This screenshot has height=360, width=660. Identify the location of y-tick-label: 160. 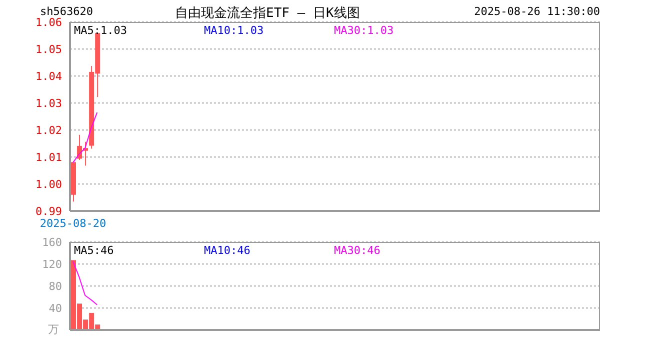
(52, 242).